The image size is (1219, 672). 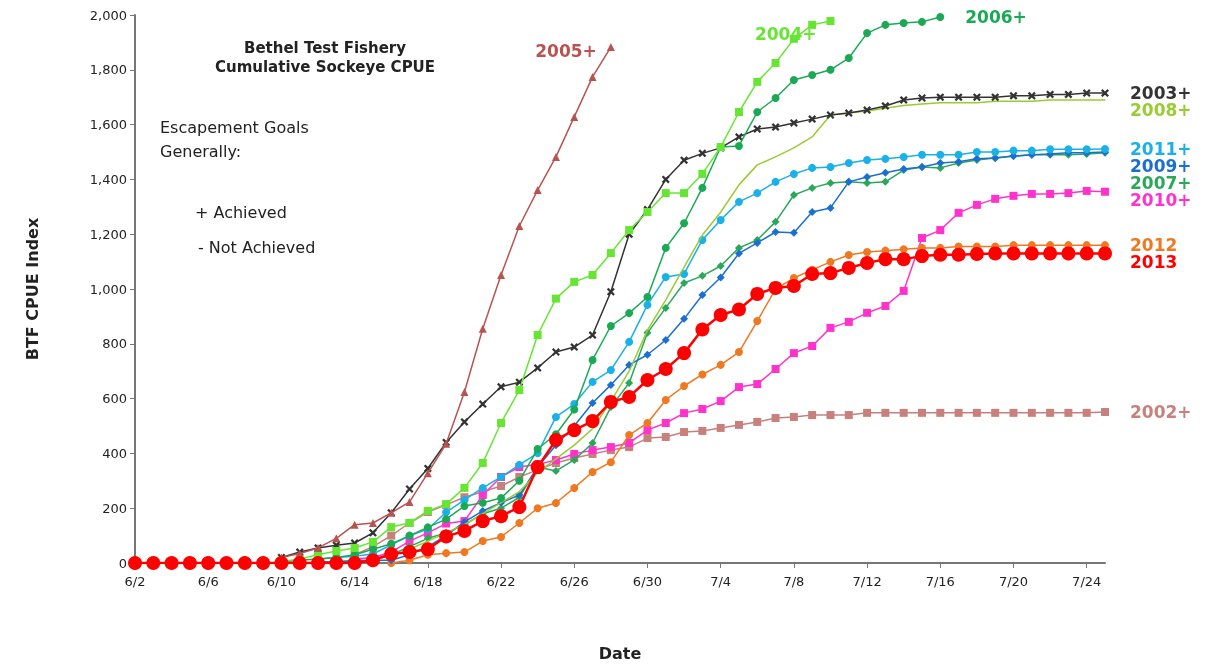 What do you see at coordinates (114, 399) in the screenshot?
I see `y-tick-label: 600` at bounding box center [114, 399].